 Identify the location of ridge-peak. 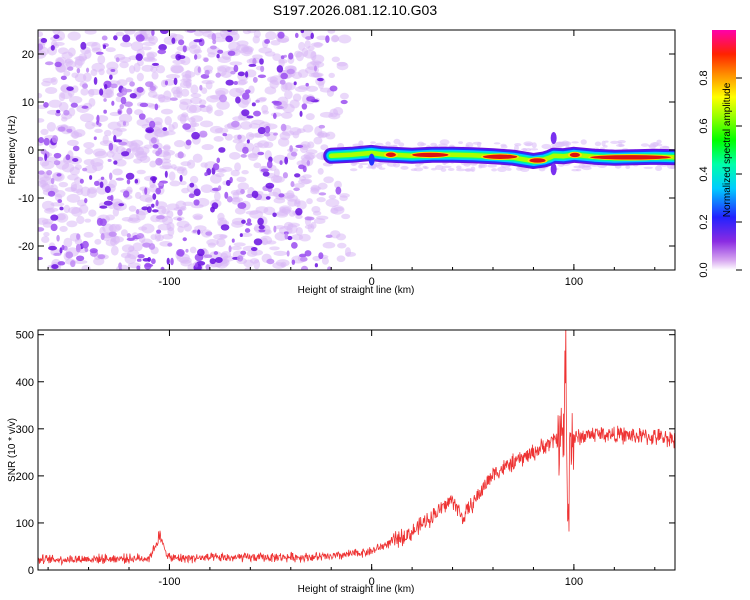
(390, 154).